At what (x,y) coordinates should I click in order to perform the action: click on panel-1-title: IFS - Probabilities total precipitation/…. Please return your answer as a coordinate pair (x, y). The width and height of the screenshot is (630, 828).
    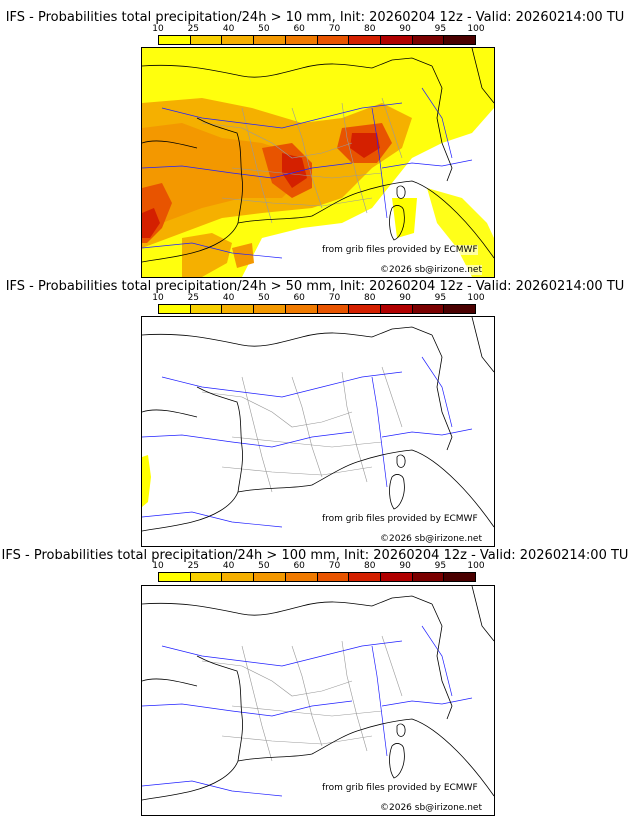
    Looking at the image, I should click on (315, 17).